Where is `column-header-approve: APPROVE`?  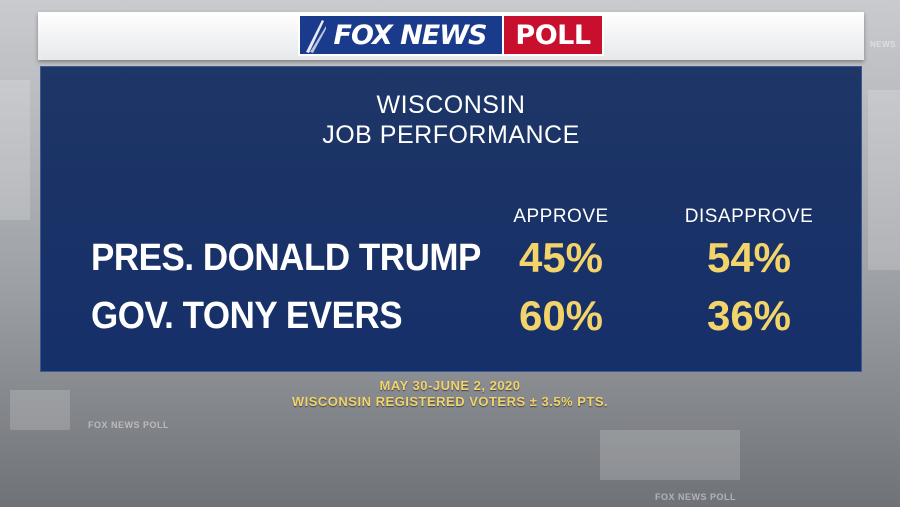 column-header-approve: APPROVE is located at coordinates (561, 216).